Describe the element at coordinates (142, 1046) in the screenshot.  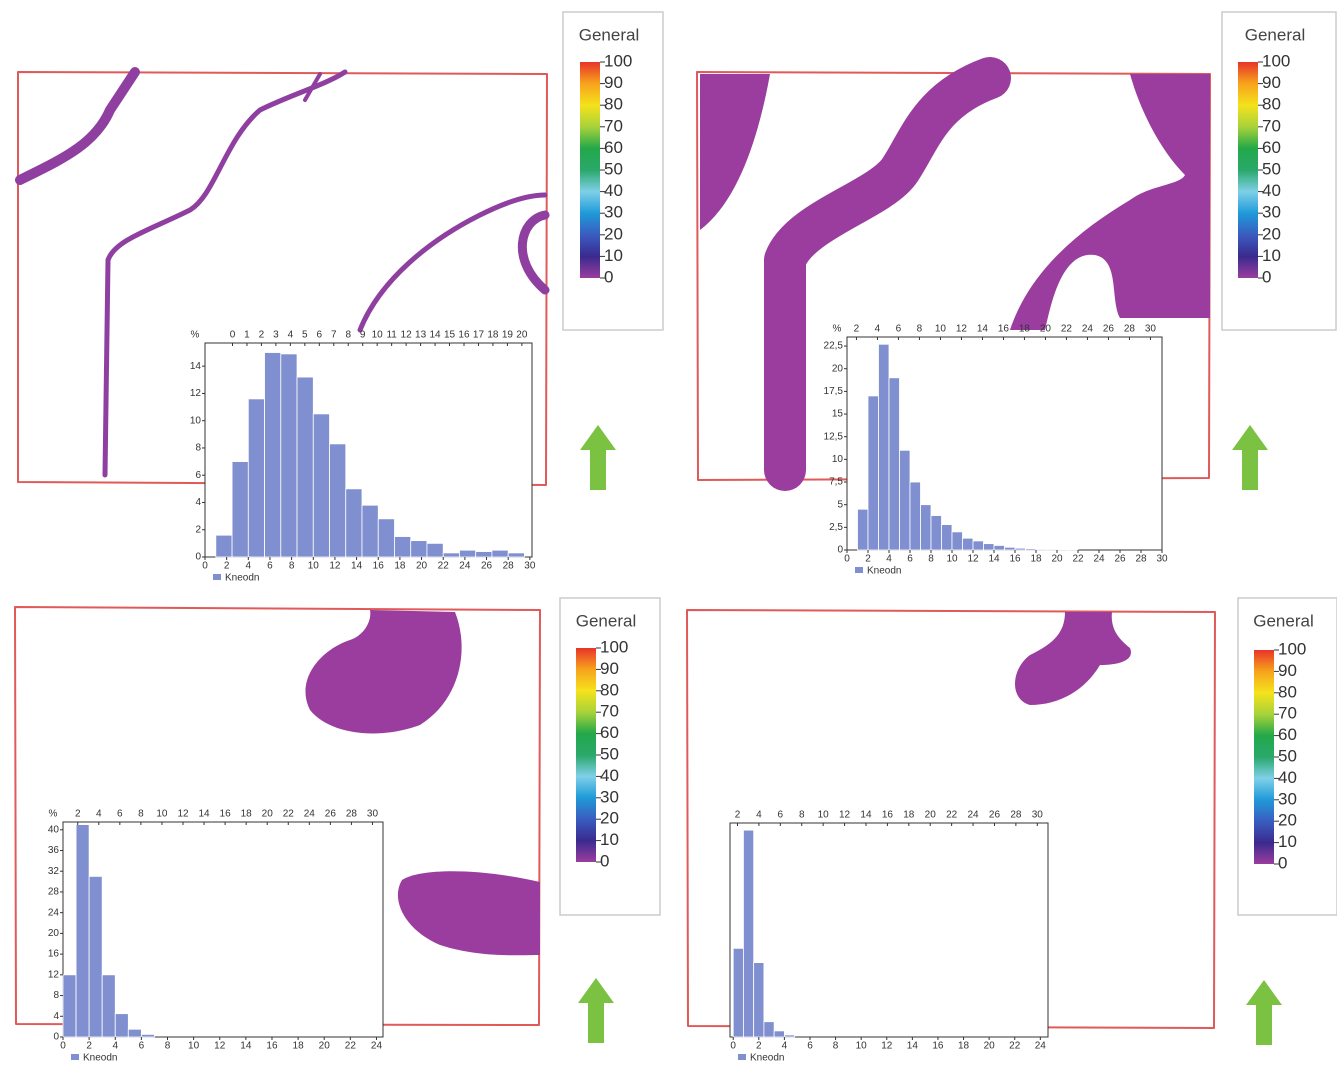
I see `x-tick-label: 6` at that location.